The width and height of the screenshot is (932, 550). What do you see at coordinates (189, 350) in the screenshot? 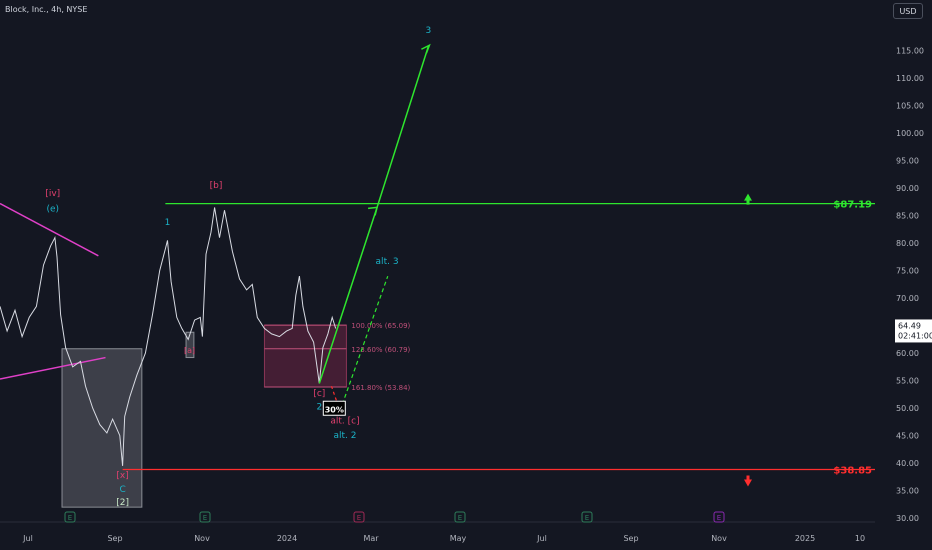
I see `wave-label: [a]` at bounding box center [189, 350].